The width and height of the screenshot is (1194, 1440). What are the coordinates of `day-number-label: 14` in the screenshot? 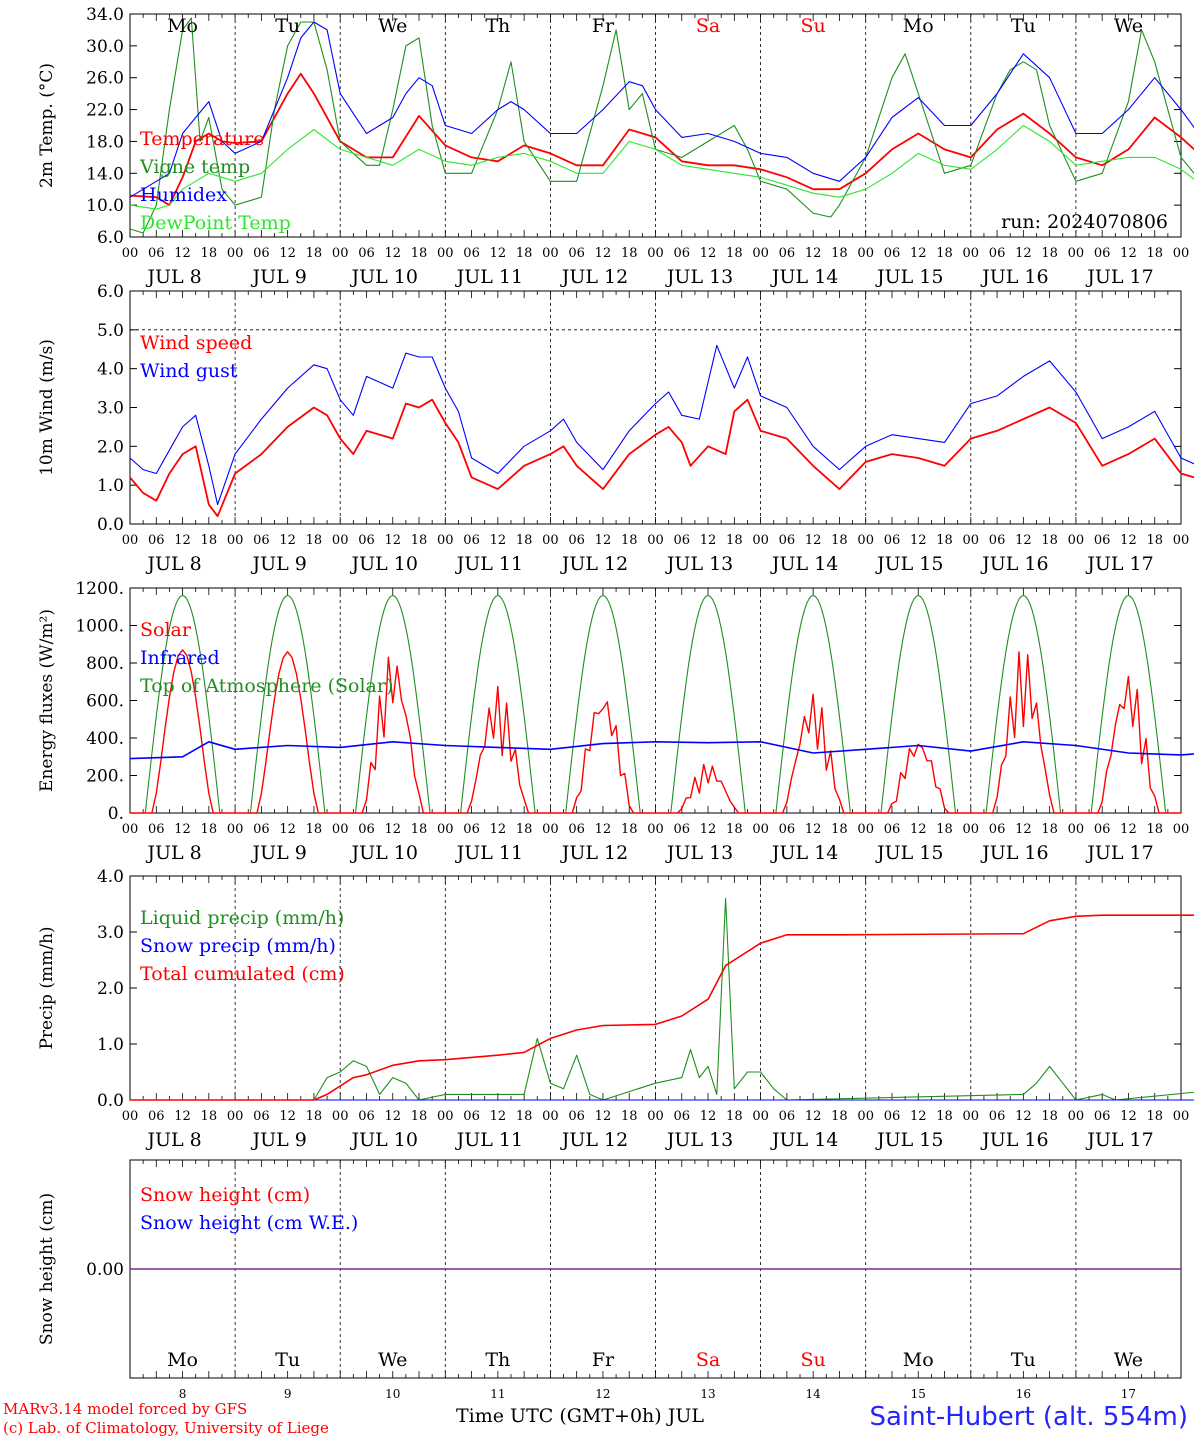 It's located at (814, 1394).